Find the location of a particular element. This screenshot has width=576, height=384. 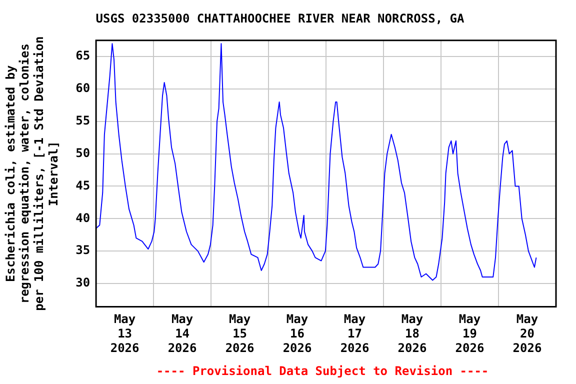

x-tick-label: May 18 2026 is located at coordinates (412, 333).